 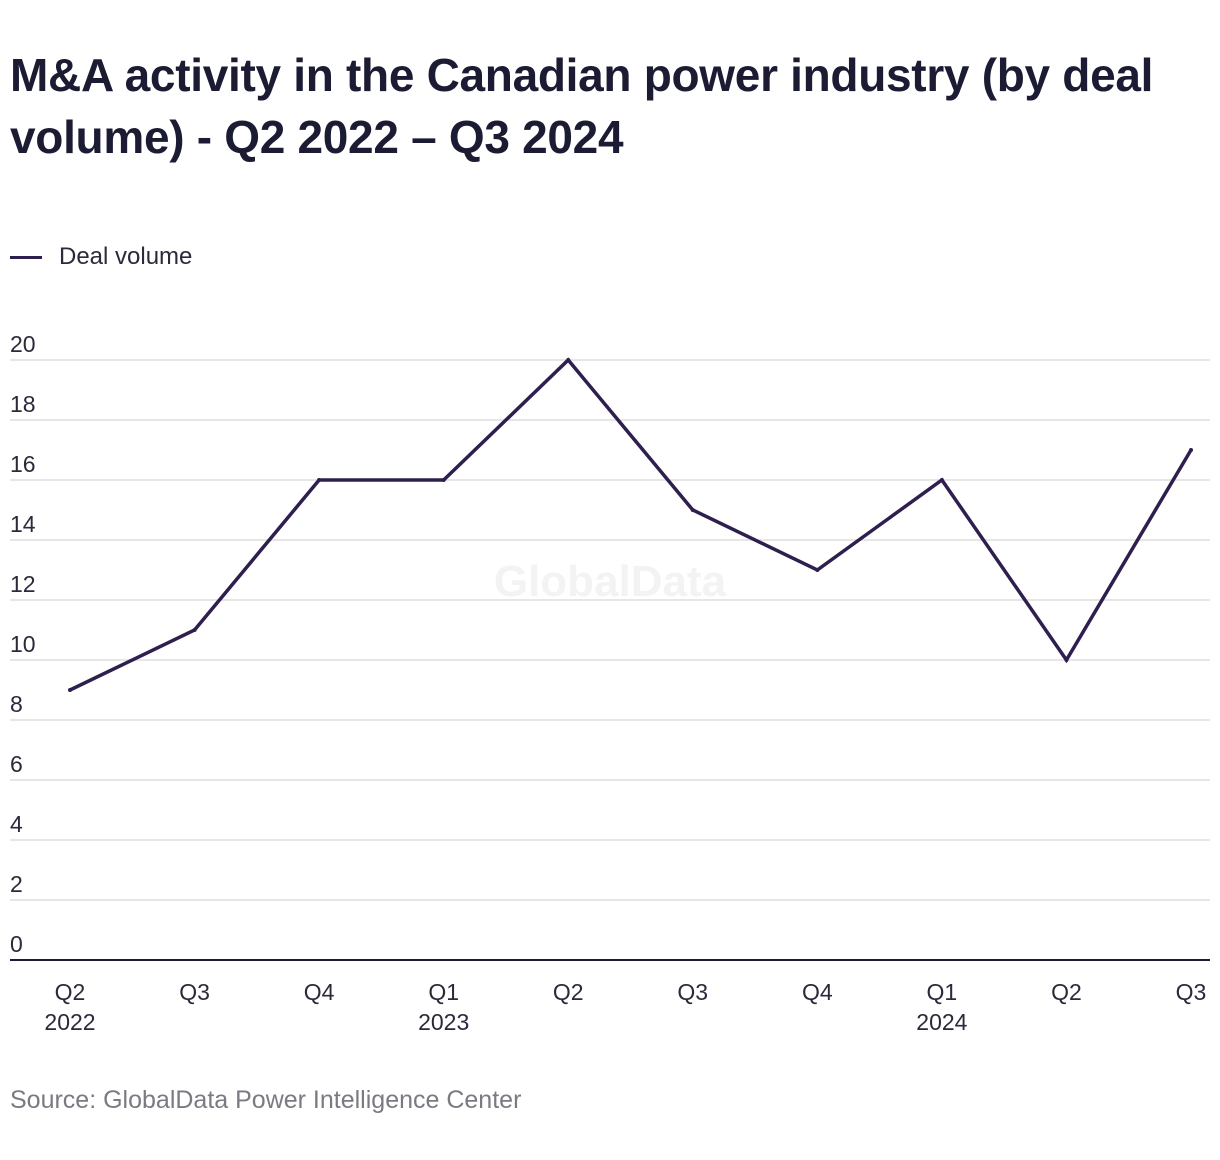 What do you see at coordinates (16, 824) in the screenshot?
I see `y-tick-label: 4` at bounding box center [16, 824].